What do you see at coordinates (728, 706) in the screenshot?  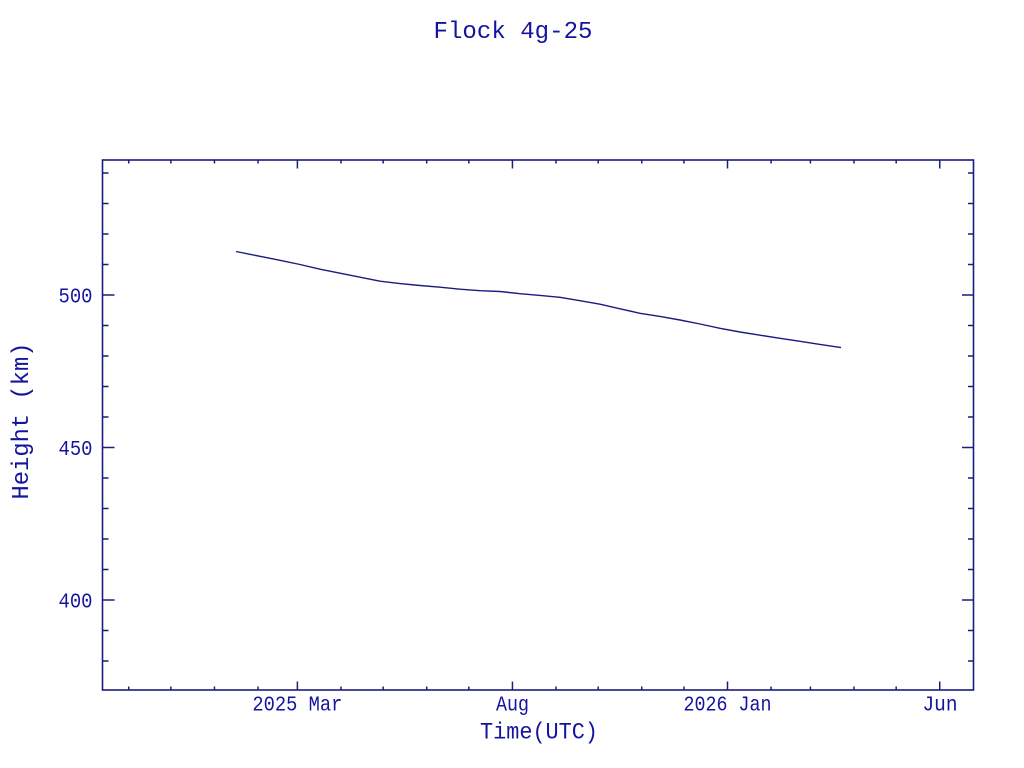 I see `svg-text: 2026 Jan` at bounding box center [728, 706].